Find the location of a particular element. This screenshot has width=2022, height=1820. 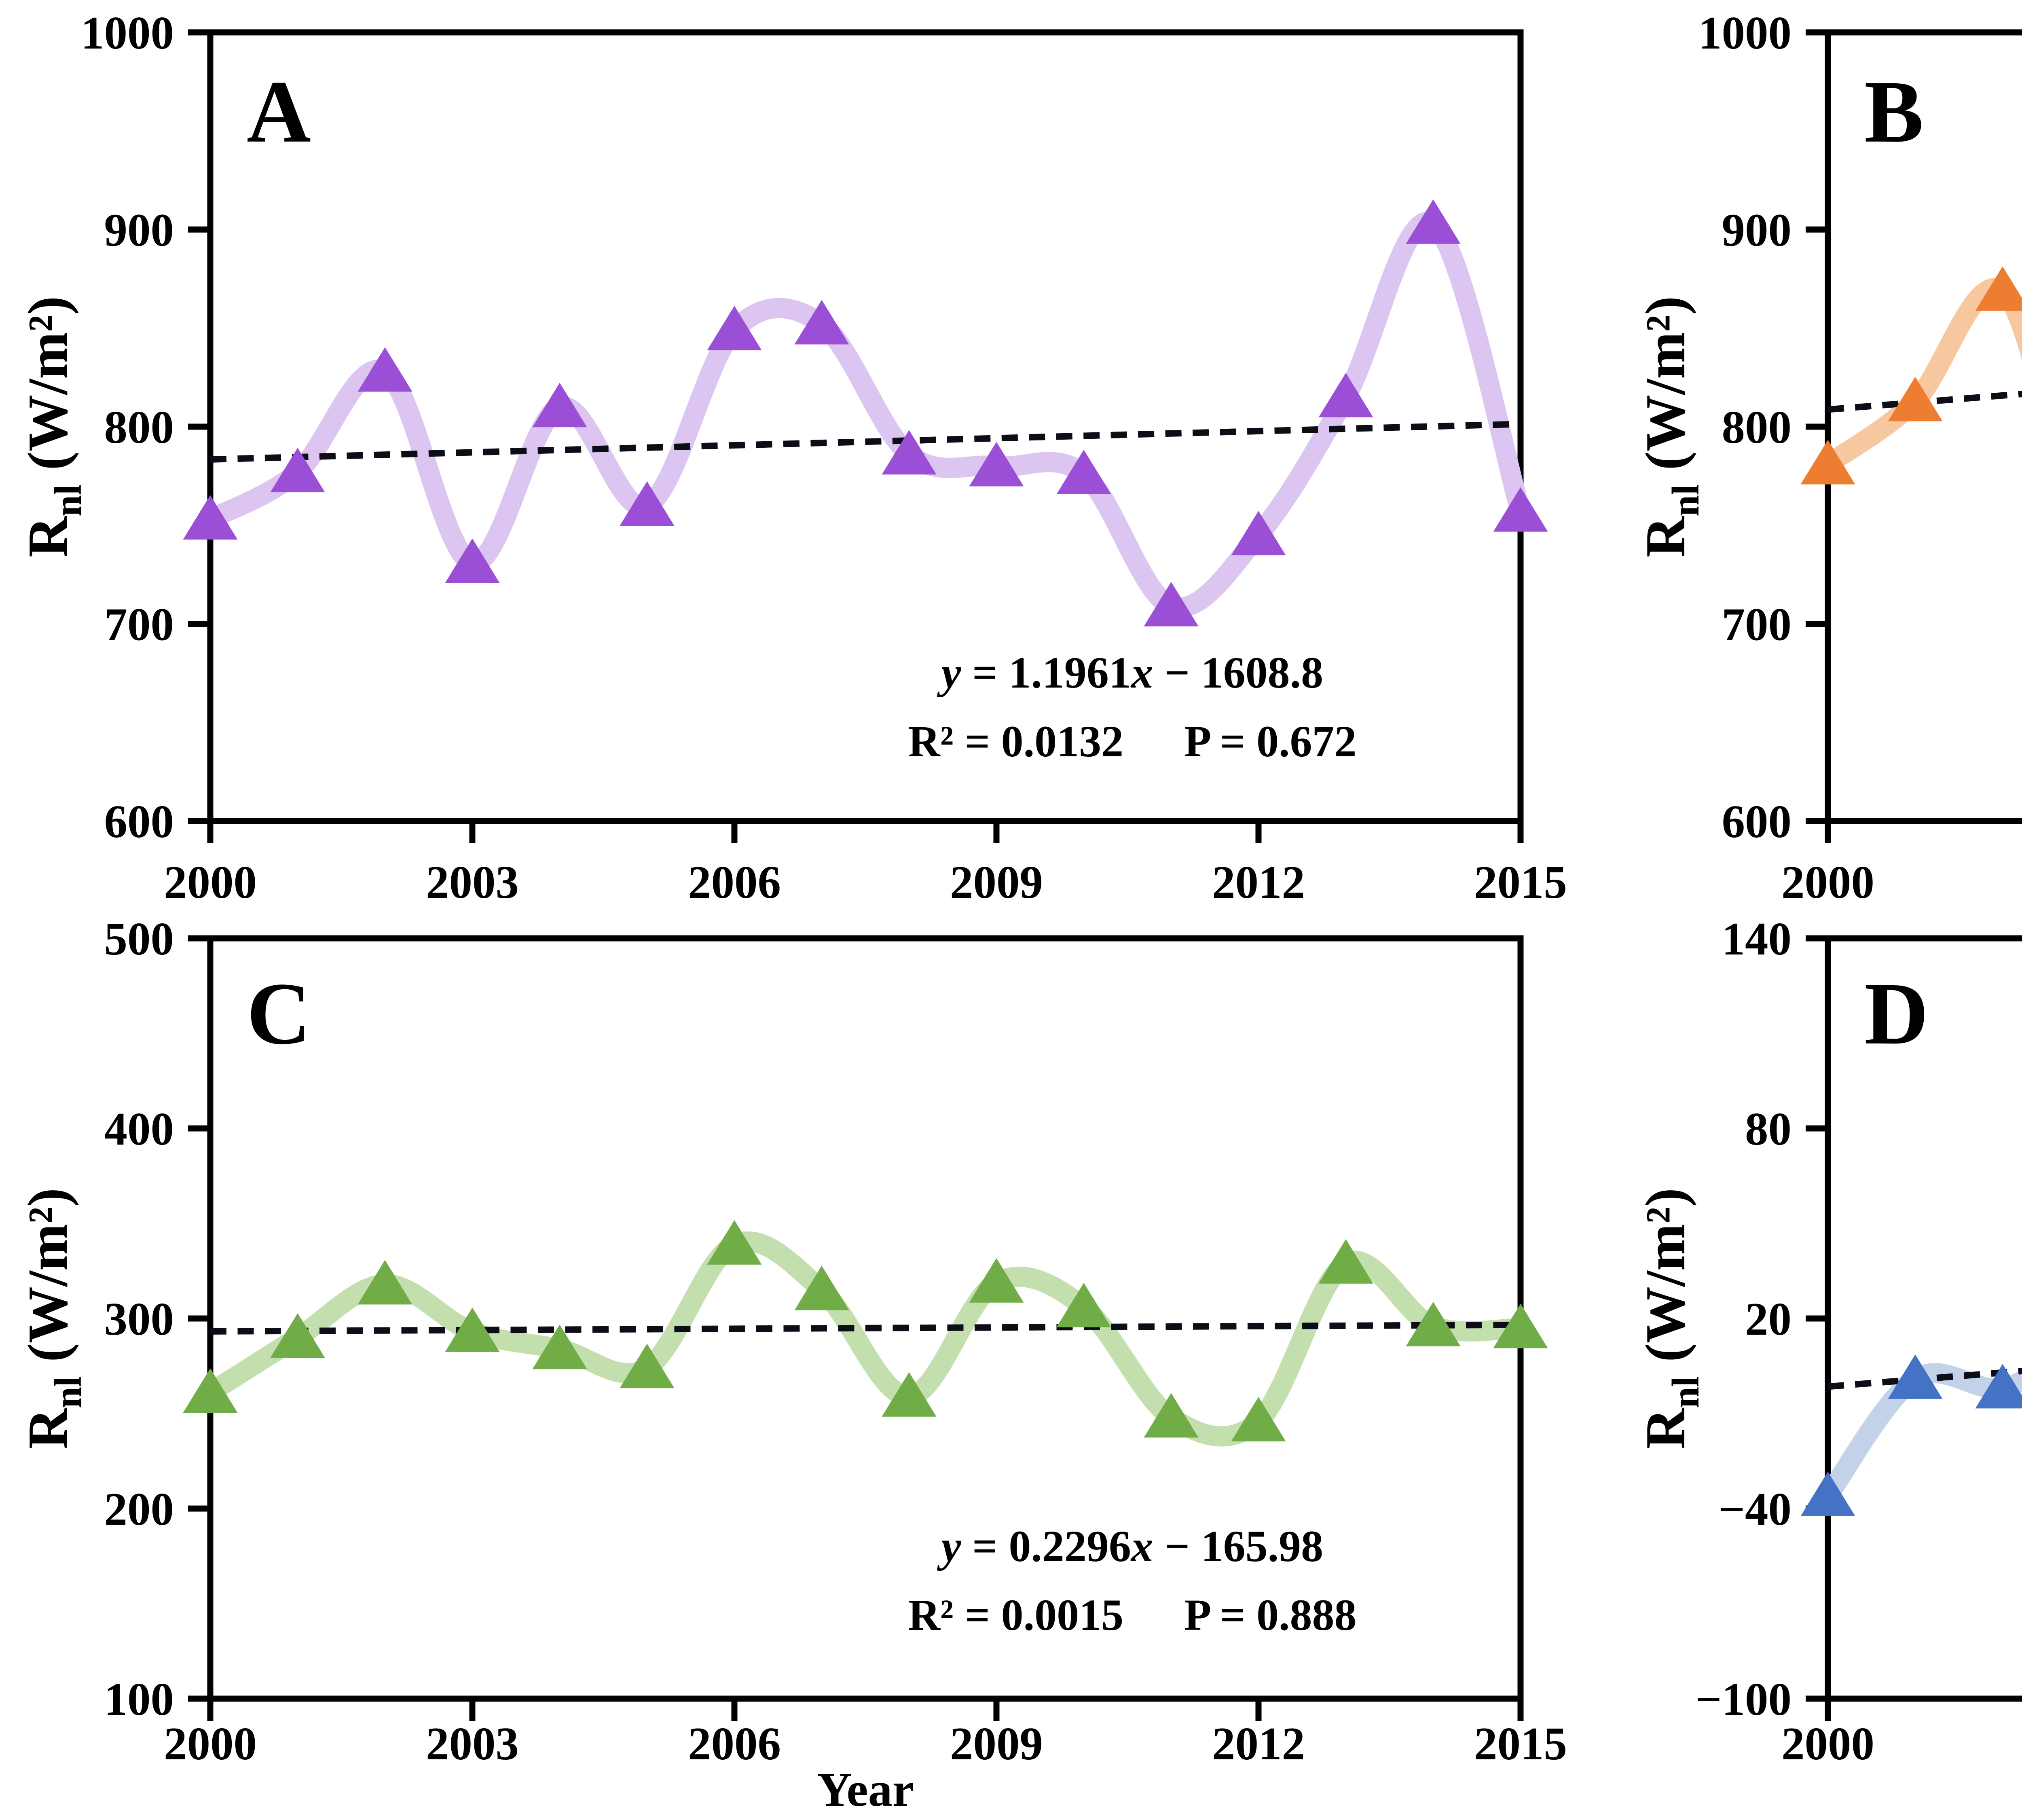

trend-equation: y = 1.1961x − 1608.8 is located at coordinates (1130, 672).